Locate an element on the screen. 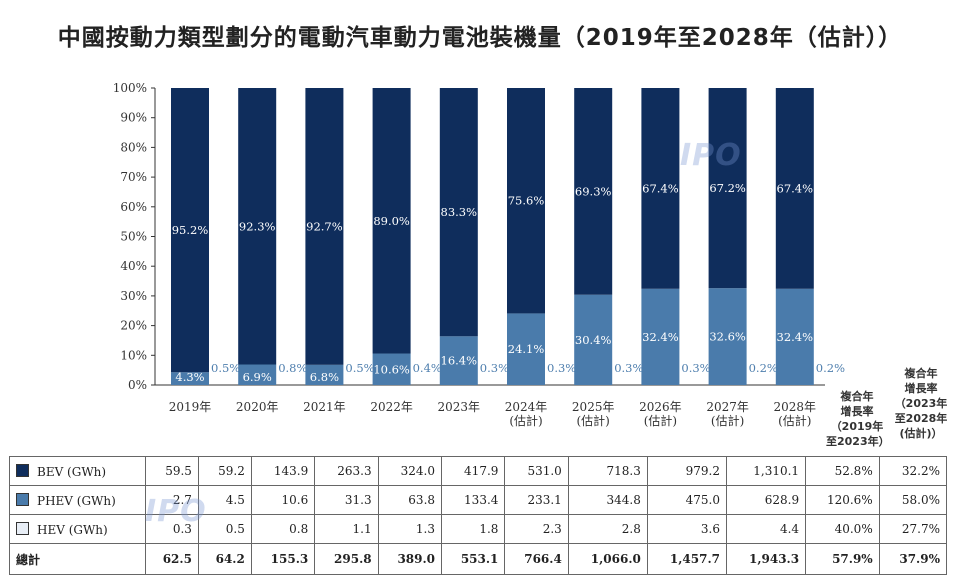 This screenshot has width=960, height=587. data-label-bev: 75.6% is located at coordinates (526, 201).